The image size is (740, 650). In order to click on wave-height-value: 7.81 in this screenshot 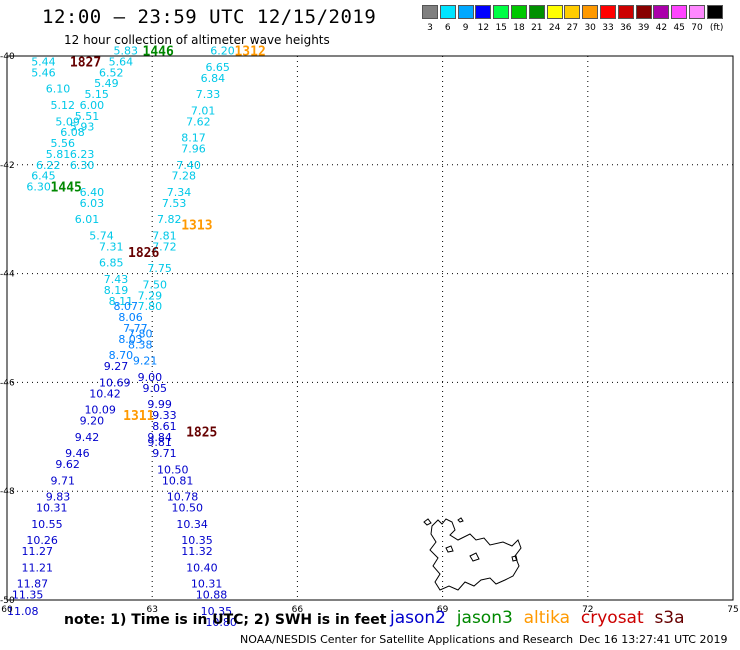, I will do `click(164, 236)`.